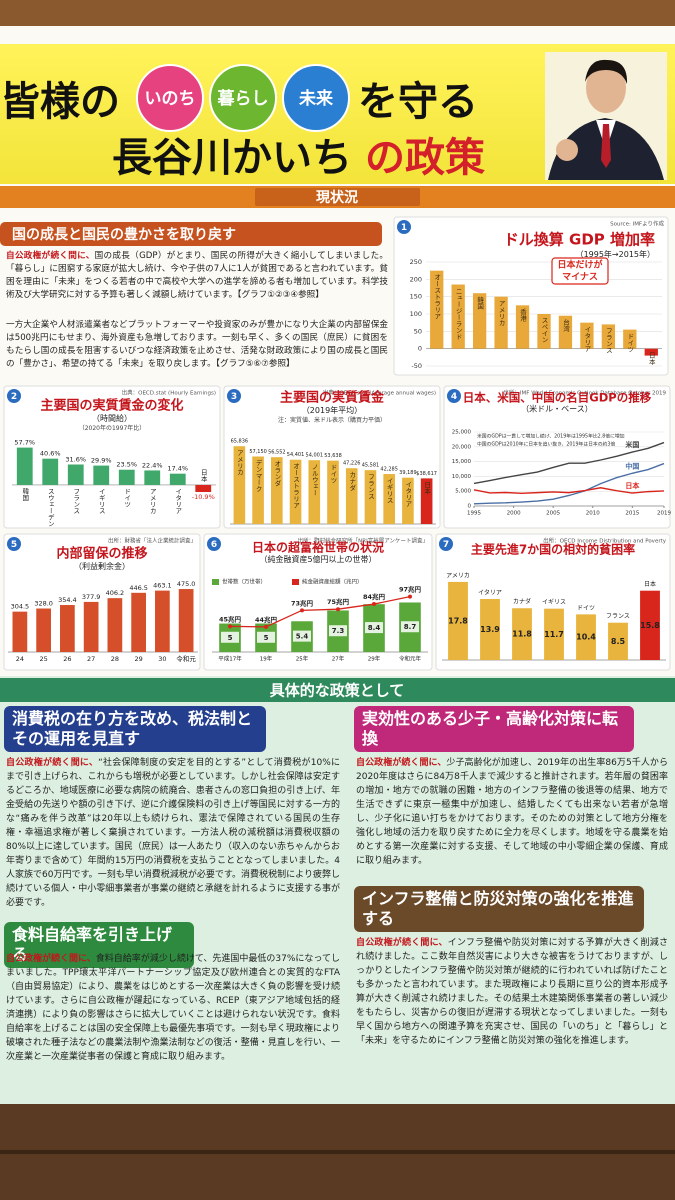 Image resolution: width=675 pixels, height=1200 pixels. I want to click on y-tick-label: 20,000, so click(462, 447).